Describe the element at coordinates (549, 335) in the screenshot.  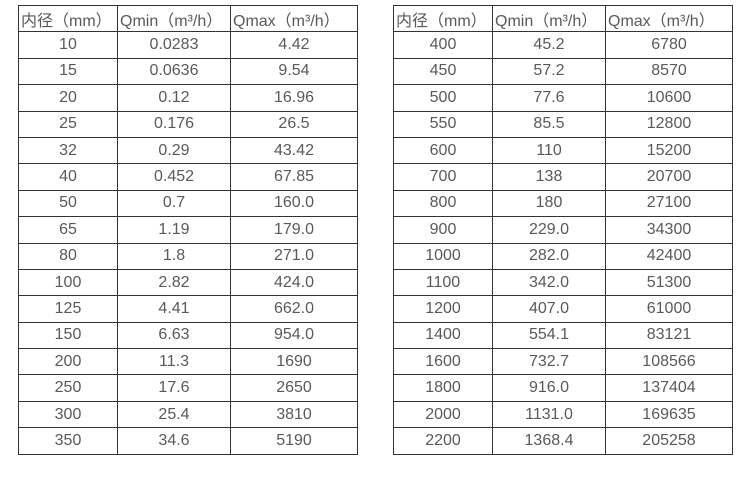
I see `table-cell: 554.1` at that location.